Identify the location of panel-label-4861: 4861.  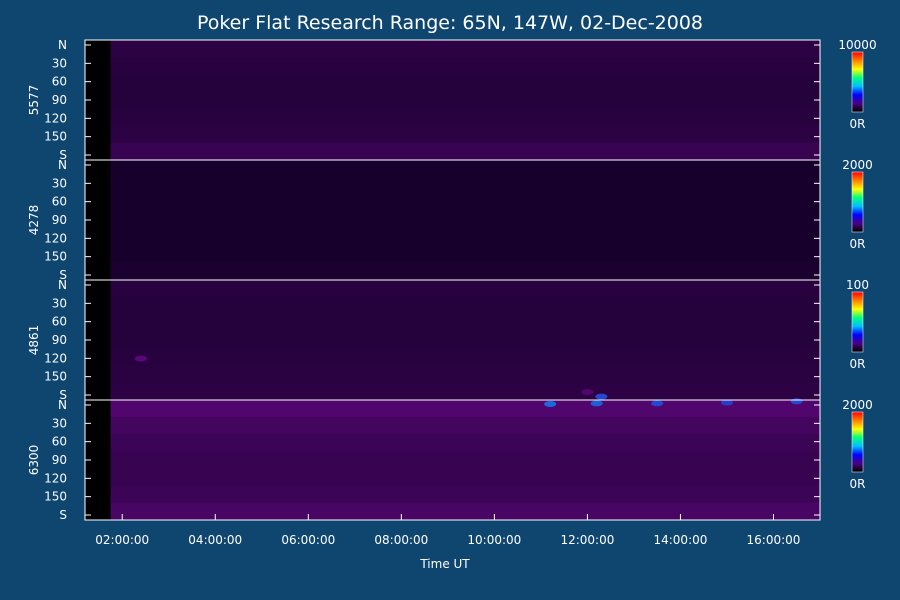
(34, 340).